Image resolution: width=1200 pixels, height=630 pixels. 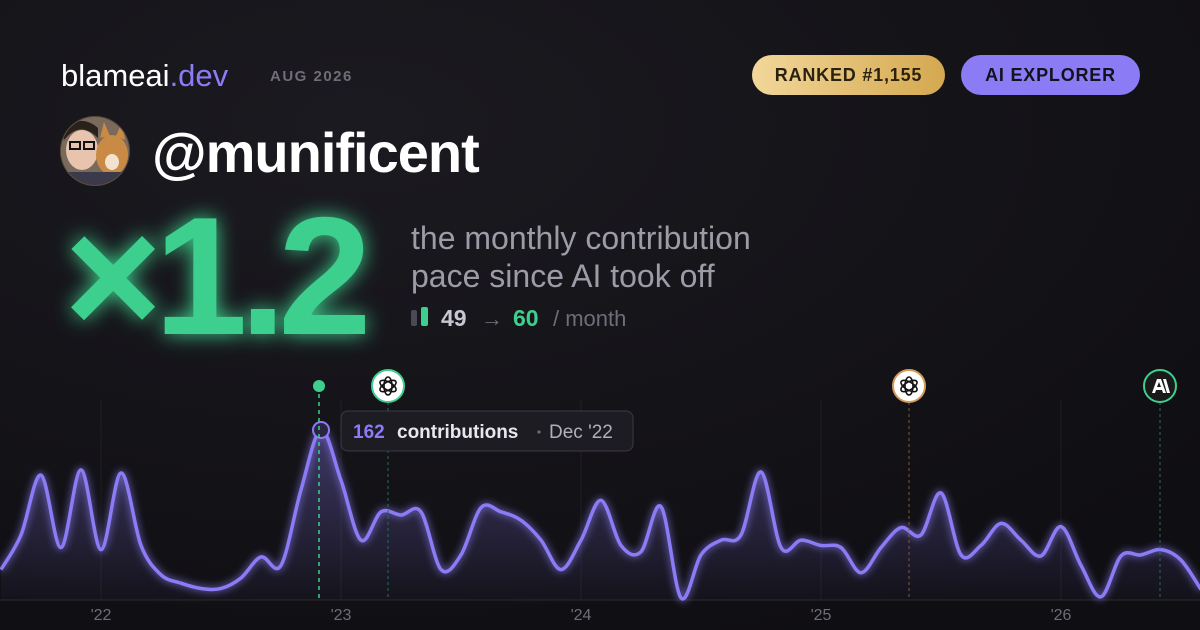 I want to click on date: AUG 2026, so click(x=311, y=76).